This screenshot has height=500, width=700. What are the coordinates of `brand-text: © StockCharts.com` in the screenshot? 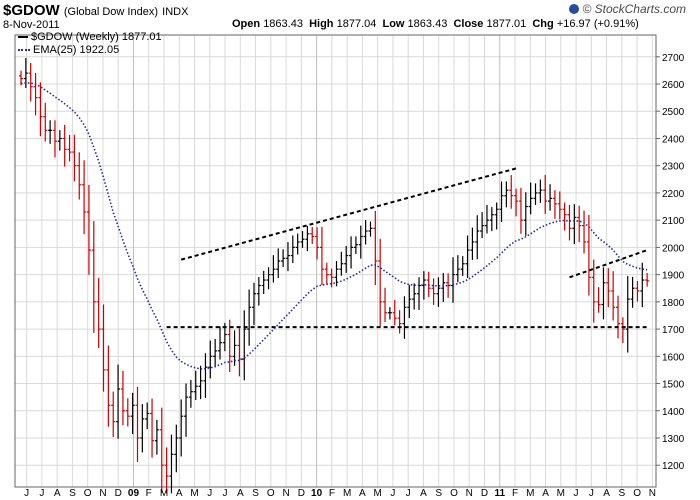 It's located at (634, 9).